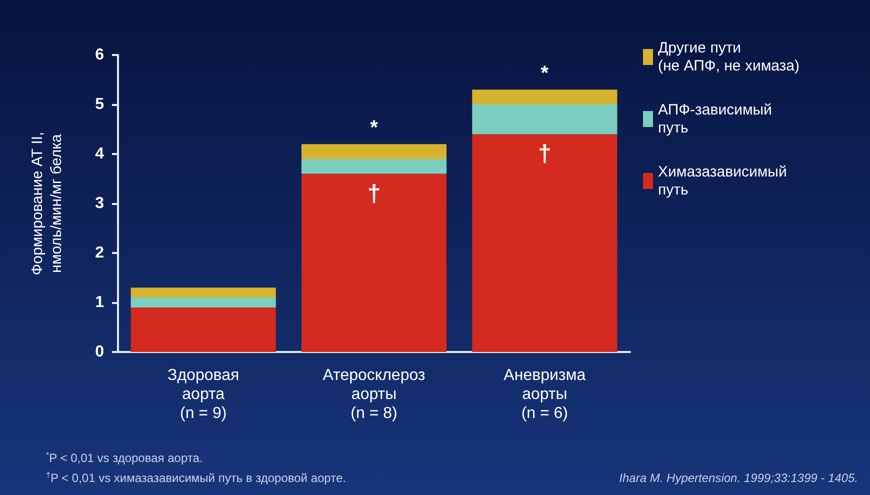 The width and height of the screenshot is (870, 495). What do you see at coordinates (729, 57) in the screenshot?
I see `legend-label: Другие пути (не АПФ, не химаза)` at bounding box center [729, 57].